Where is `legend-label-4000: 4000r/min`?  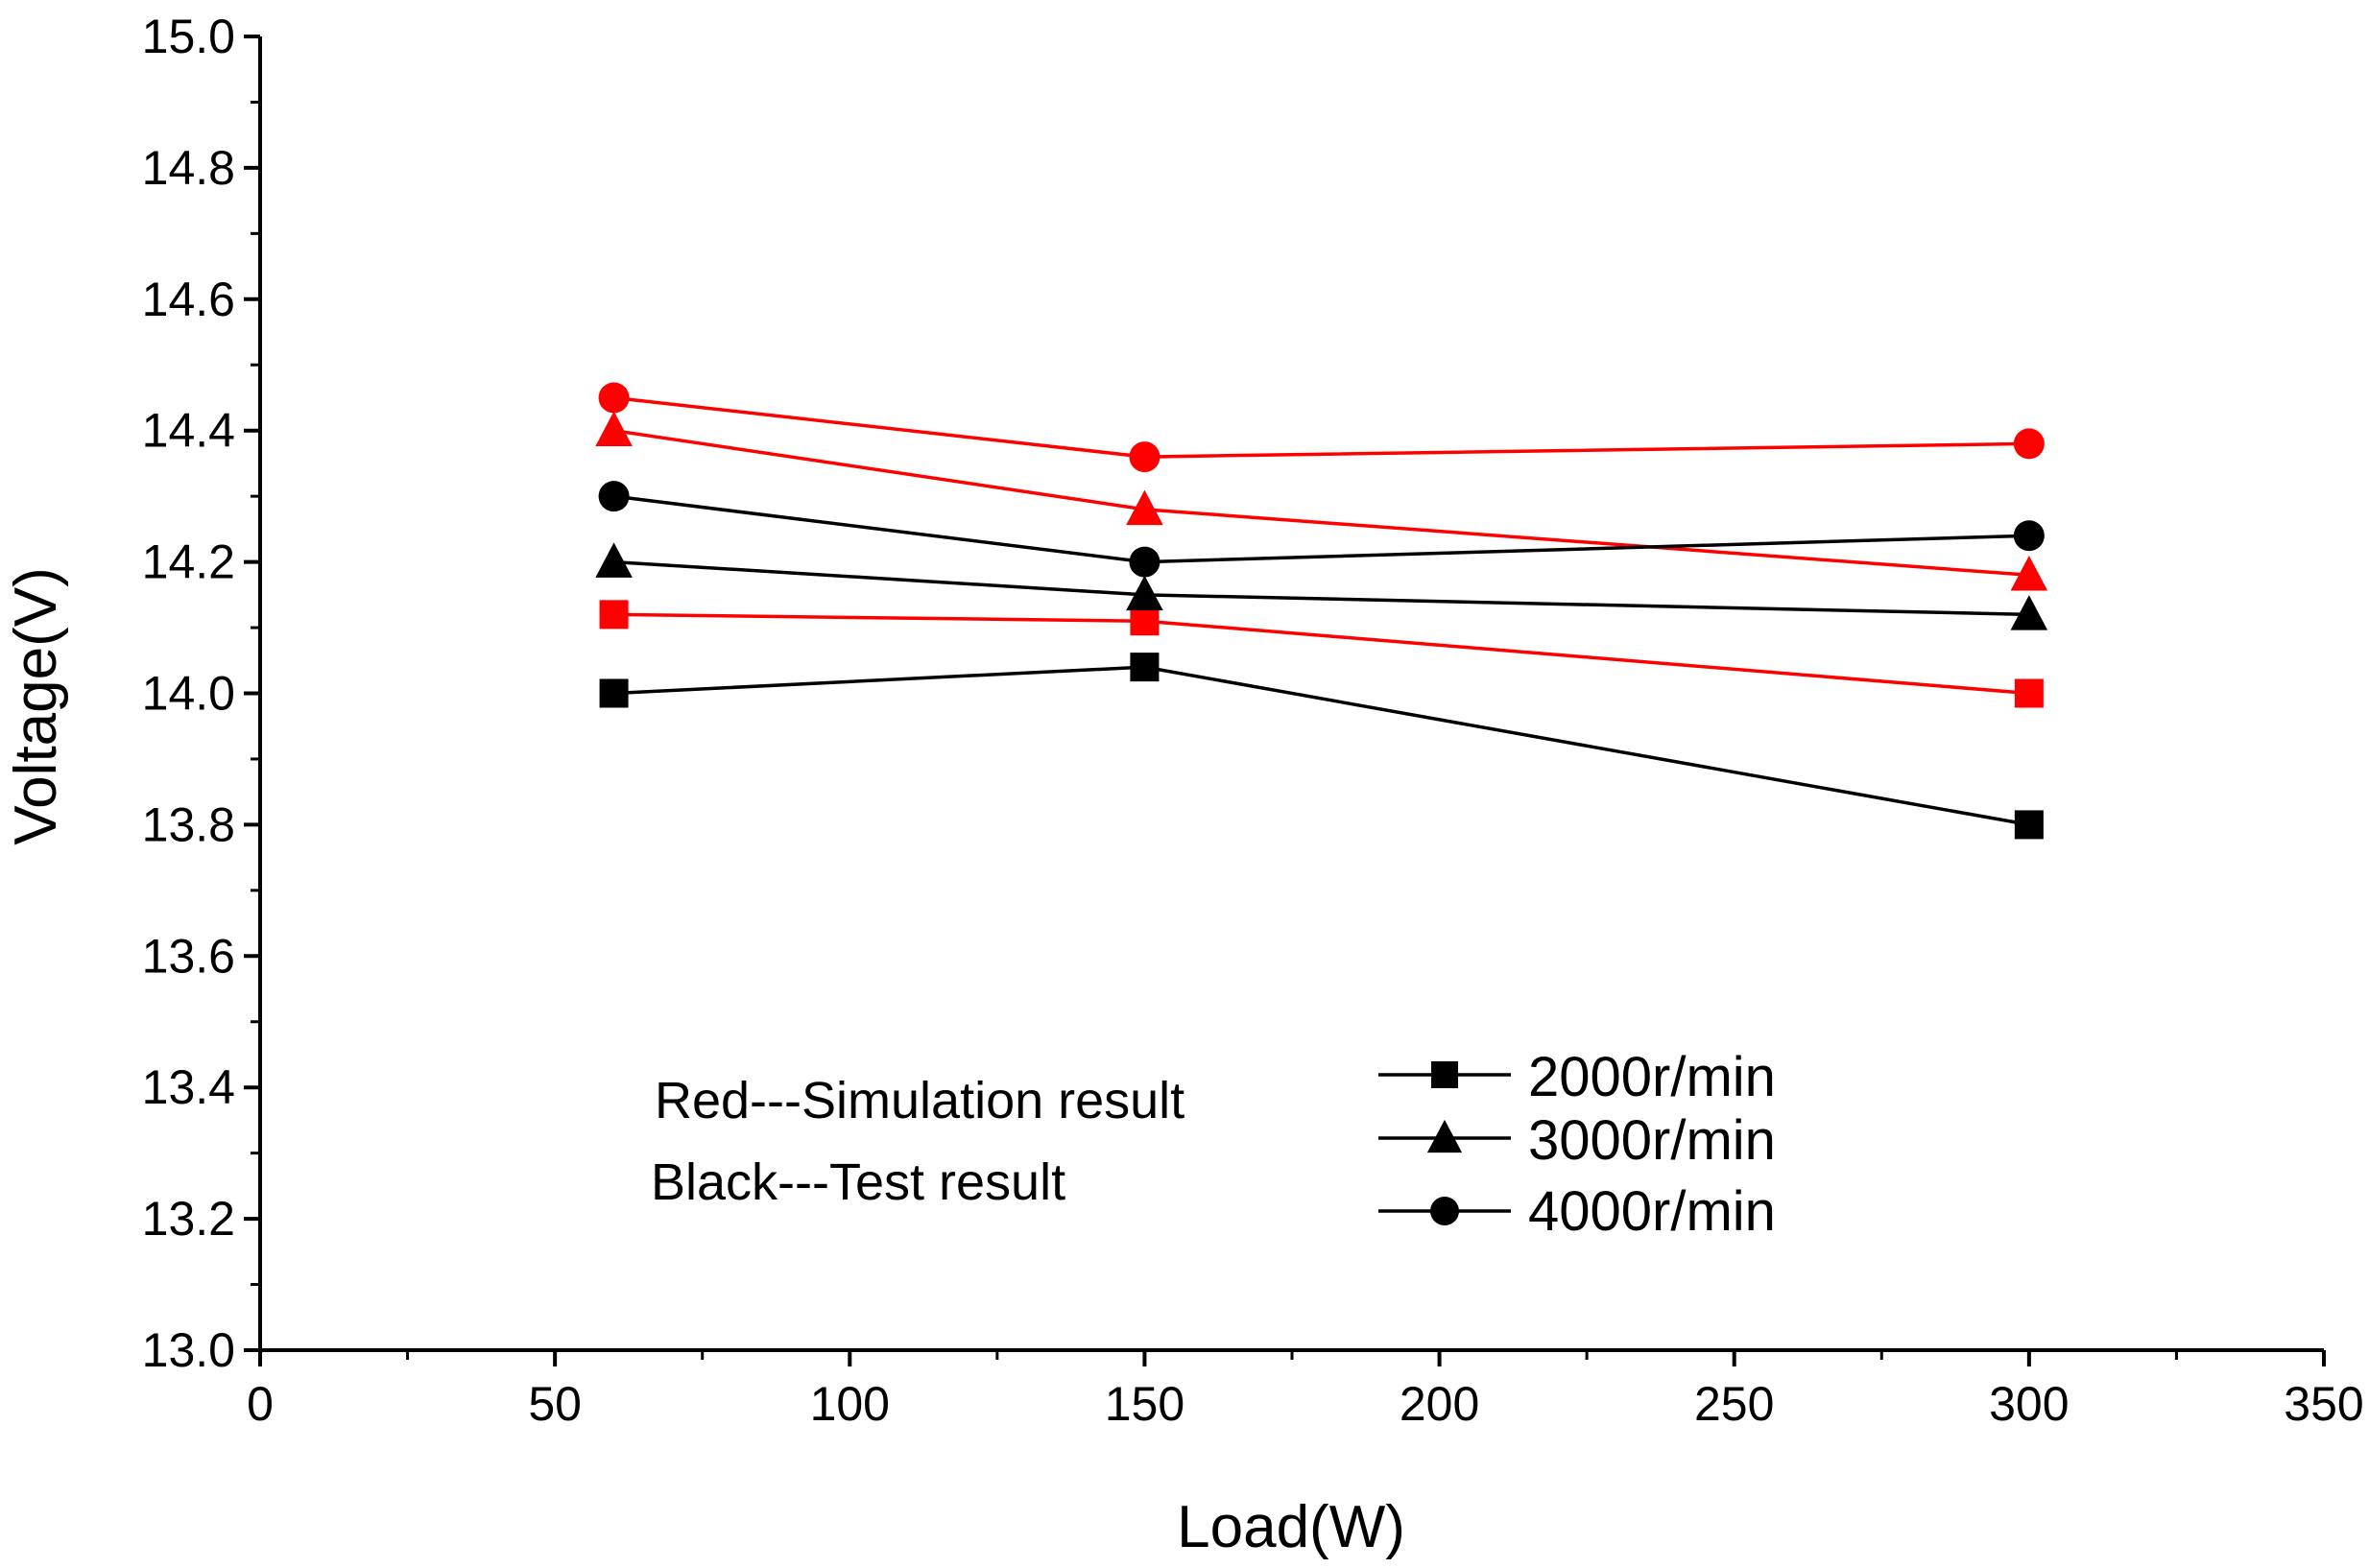
legend-label-4000: 4000r/min is located at coordinates (1652, 1211).